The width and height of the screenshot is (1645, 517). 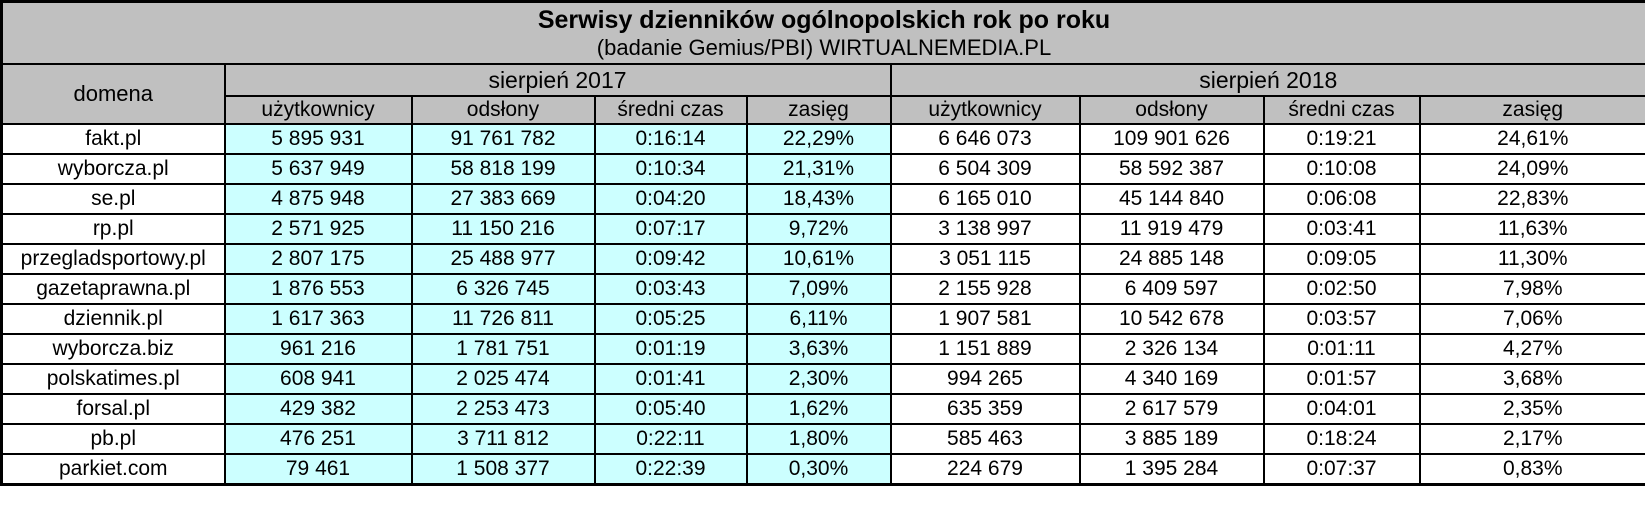 What do you see at coordinates (318, 259) in the screenshot?
I see `users-2017-cell: 2 807 175` at bounding box center [318, 259].